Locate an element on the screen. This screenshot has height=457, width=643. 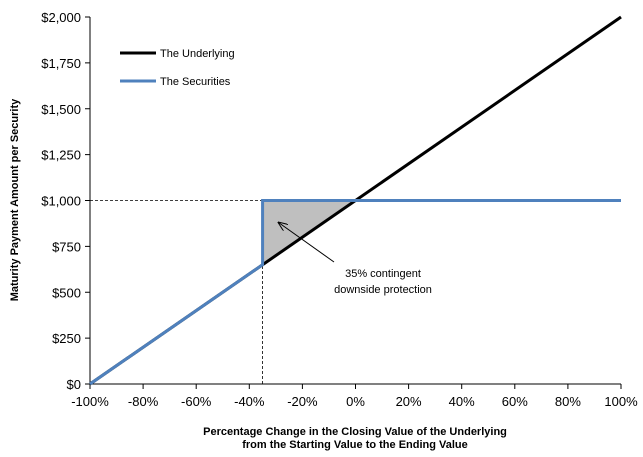
x-tick-label: 100% is located at coordinates (621, 401).